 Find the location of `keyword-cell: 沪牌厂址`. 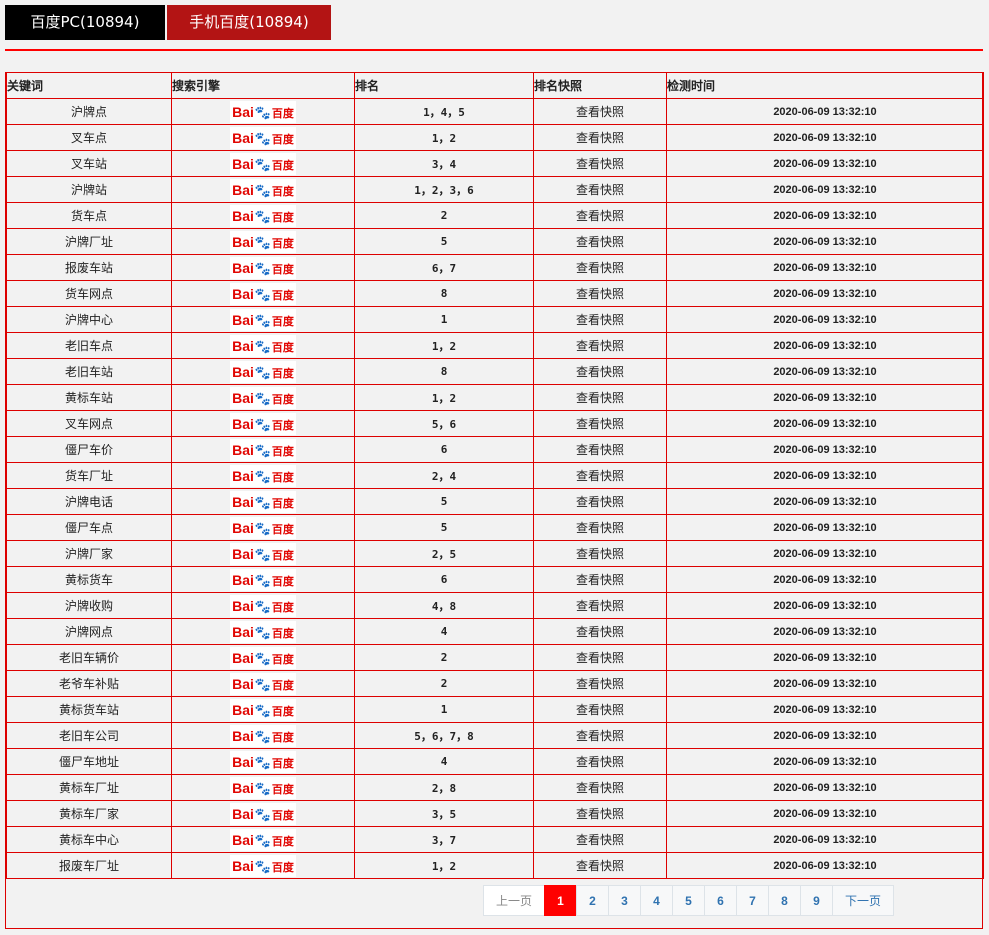

keyword-cell: 沪牌厂址 is located at coordinates (89, 241).